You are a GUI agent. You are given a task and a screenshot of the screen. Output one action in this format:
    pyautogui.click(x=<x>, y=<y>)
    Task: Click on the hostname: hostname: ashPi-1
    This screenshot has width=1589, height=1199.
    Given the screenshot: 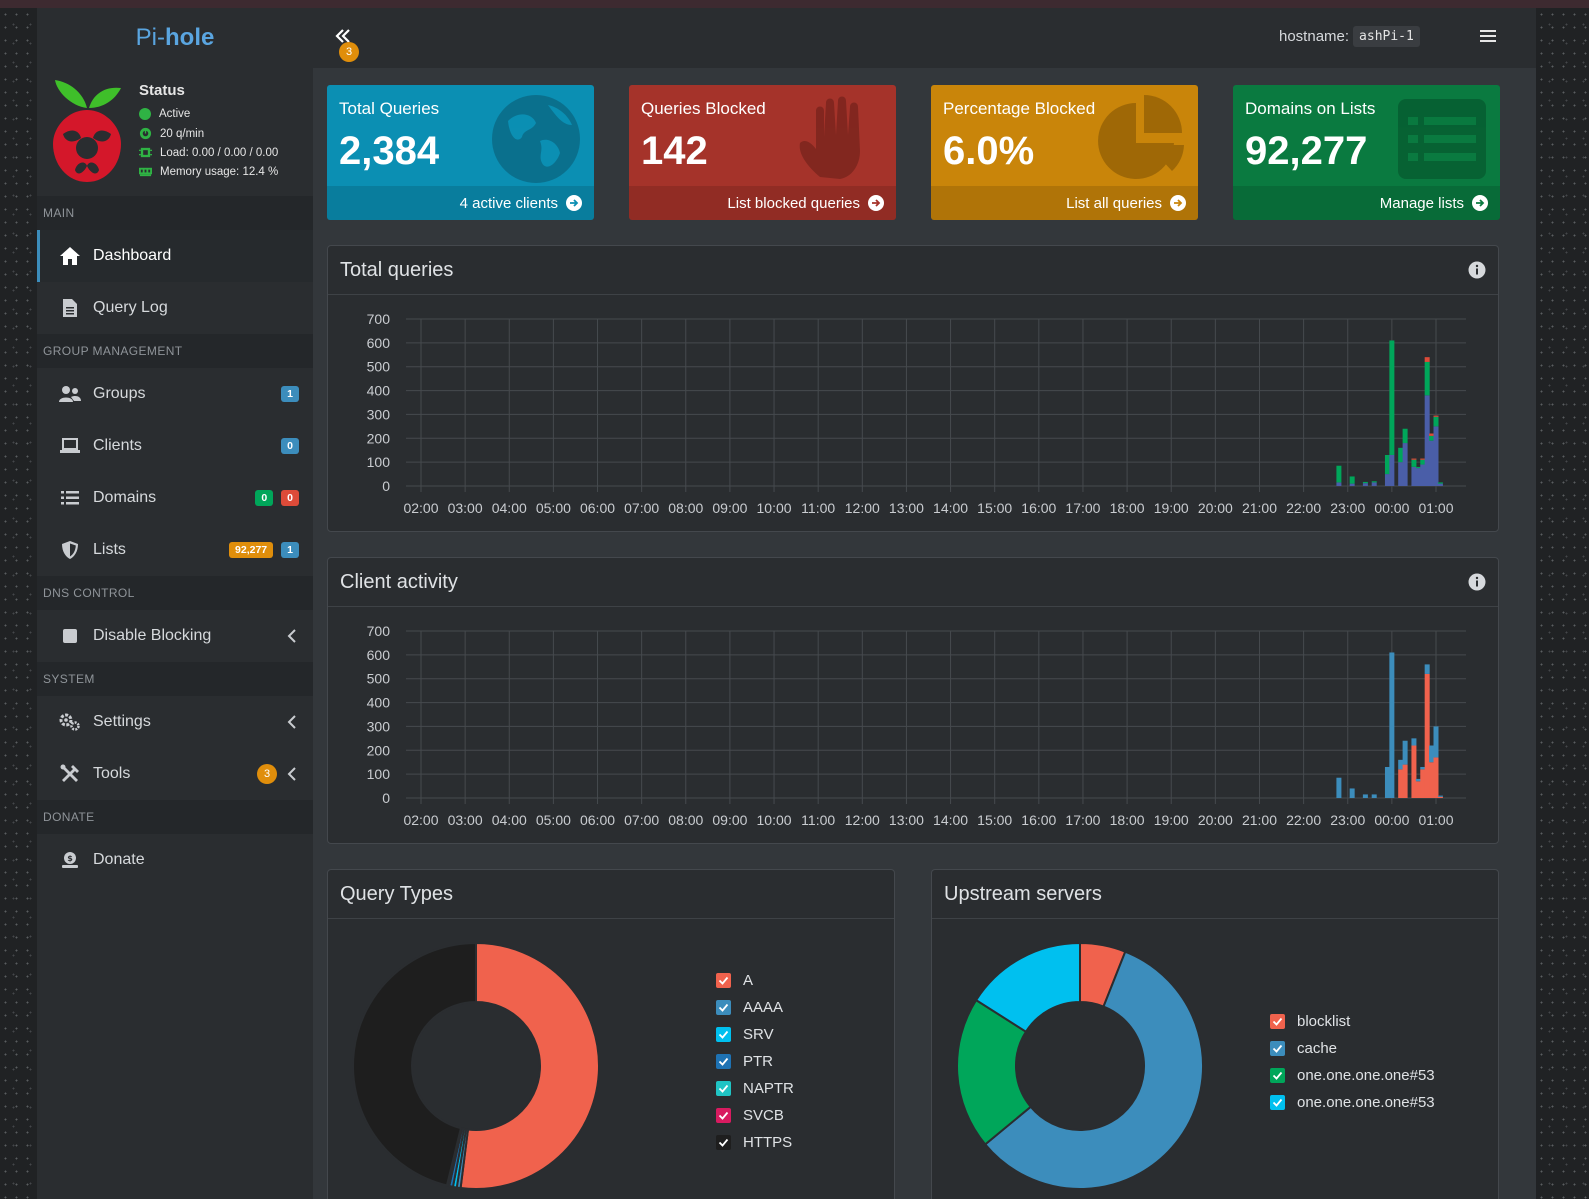 What is the action you would take?
    pyautogui.click(x=1349, y=36)
    